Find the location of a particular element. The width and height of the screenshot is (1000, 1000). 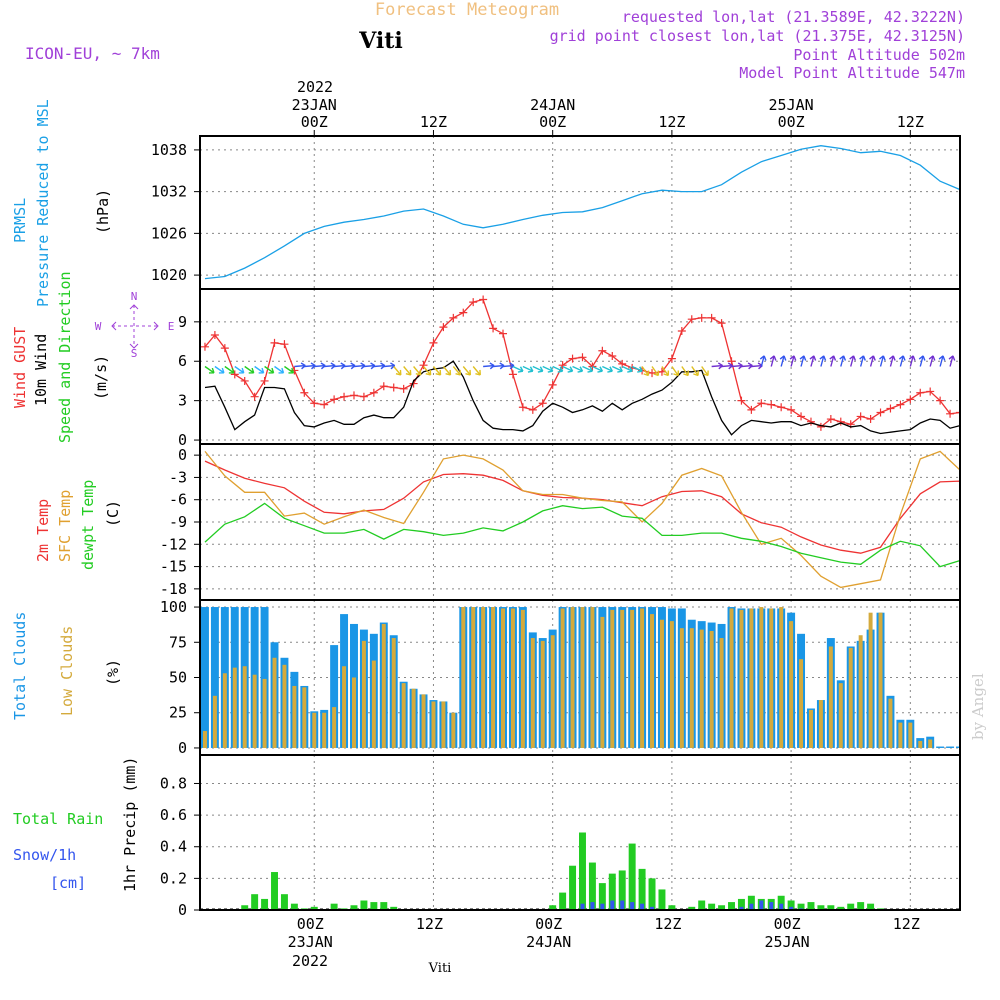

precip-plot is located at coordinates (580, 871).